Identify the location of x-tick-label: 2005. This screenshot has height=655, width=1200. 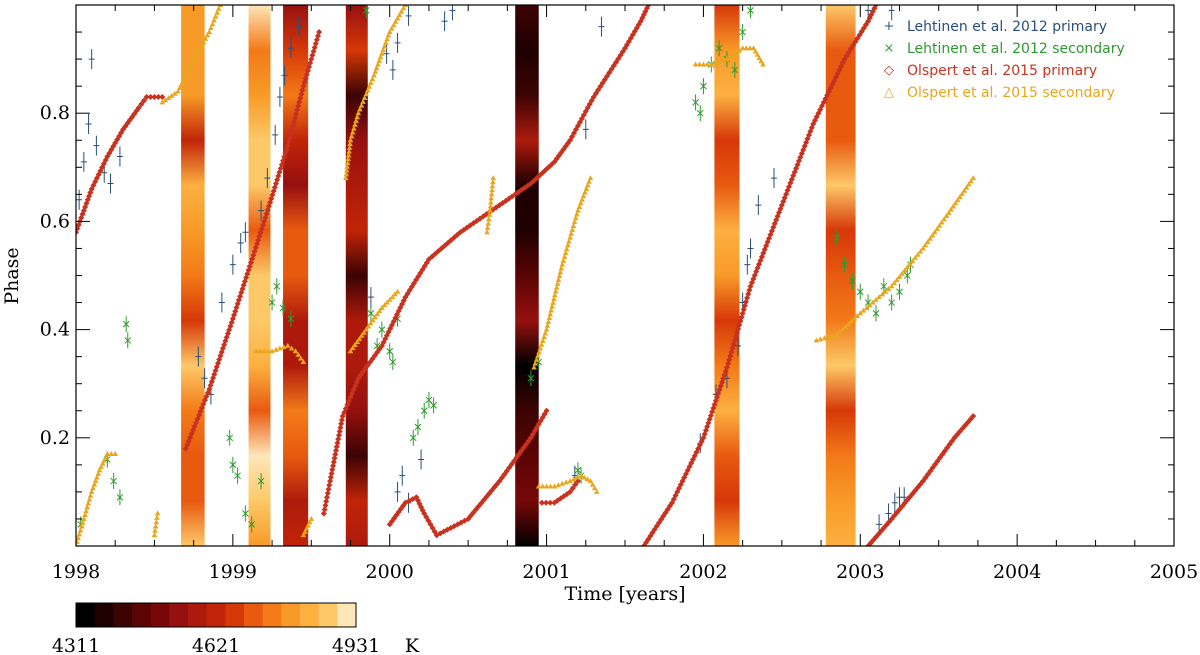
(1174, 572).